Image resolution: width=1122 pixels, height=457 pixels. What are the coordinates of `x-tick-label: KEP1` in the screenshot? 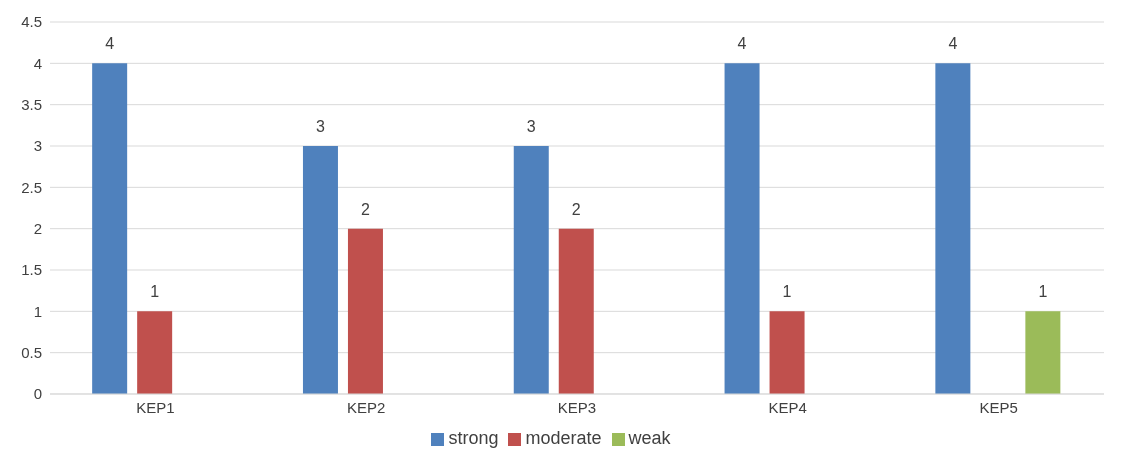 It's located at (155, 407).